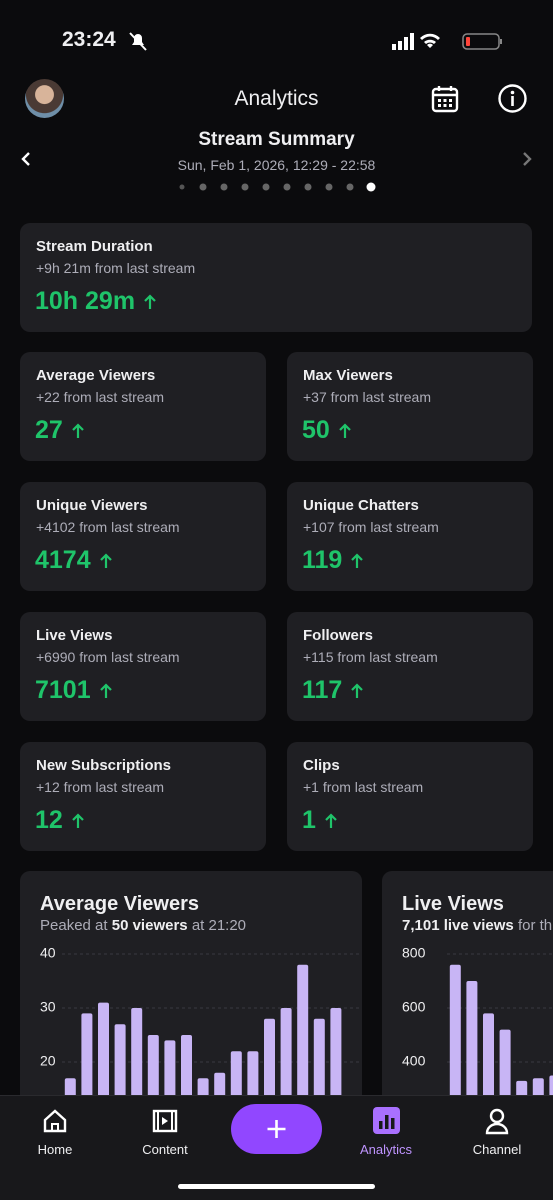 This screenshot has height=1200, width=553. What do you see at coordinates (410, 406) in the screenshot?
I see `stat-card: Max Viewers +37 from last stream 50` at bounding box center [410, 406].